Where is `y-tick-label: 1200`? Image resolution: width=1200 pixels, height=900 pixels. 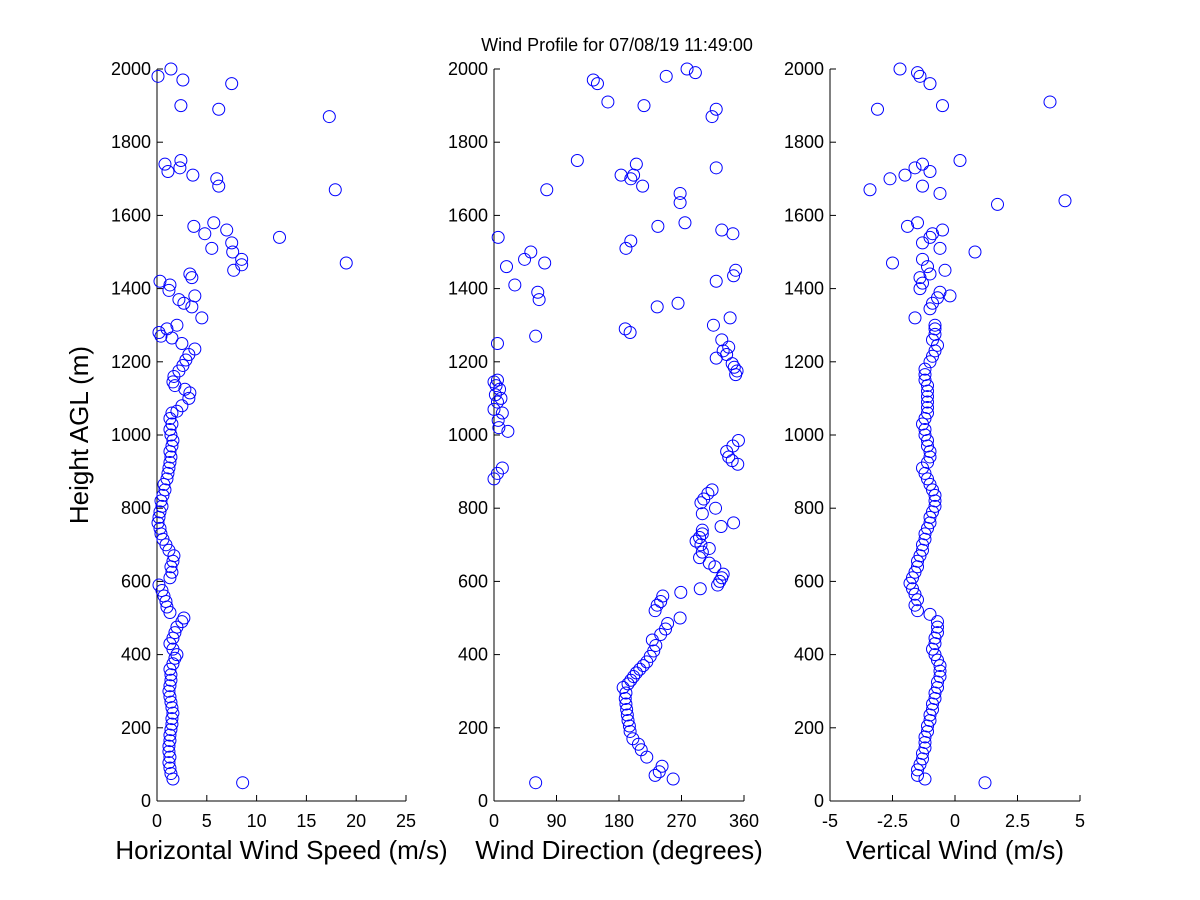 y-tick-label: 1200 is located at coordinates (468, 362).